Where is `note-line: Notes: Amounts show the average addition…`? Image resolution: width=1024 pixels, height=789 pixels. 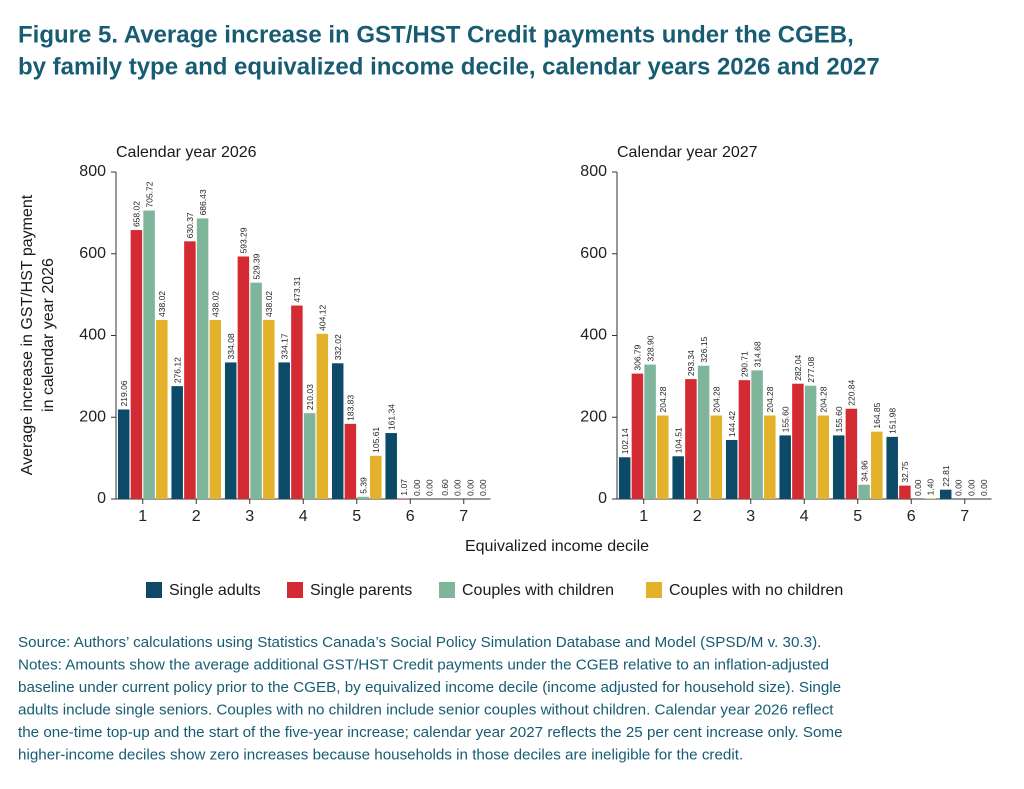
note-line: Notes: Amounts show the average addition… is located at coordinates (423, 665).